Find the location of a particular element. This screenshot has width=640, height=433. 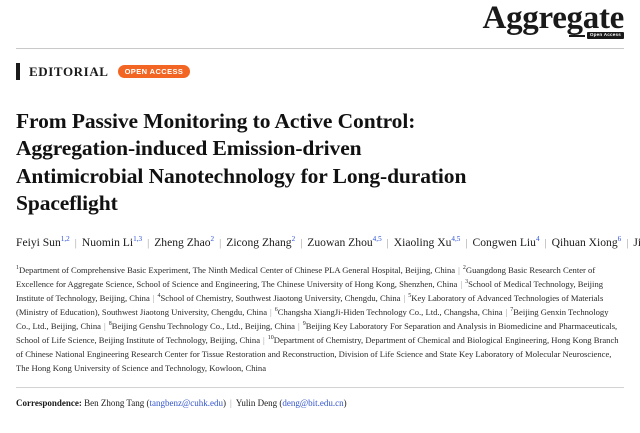

author-name: Xiaoling Xu4,5 is located at coordinates (427, 242).